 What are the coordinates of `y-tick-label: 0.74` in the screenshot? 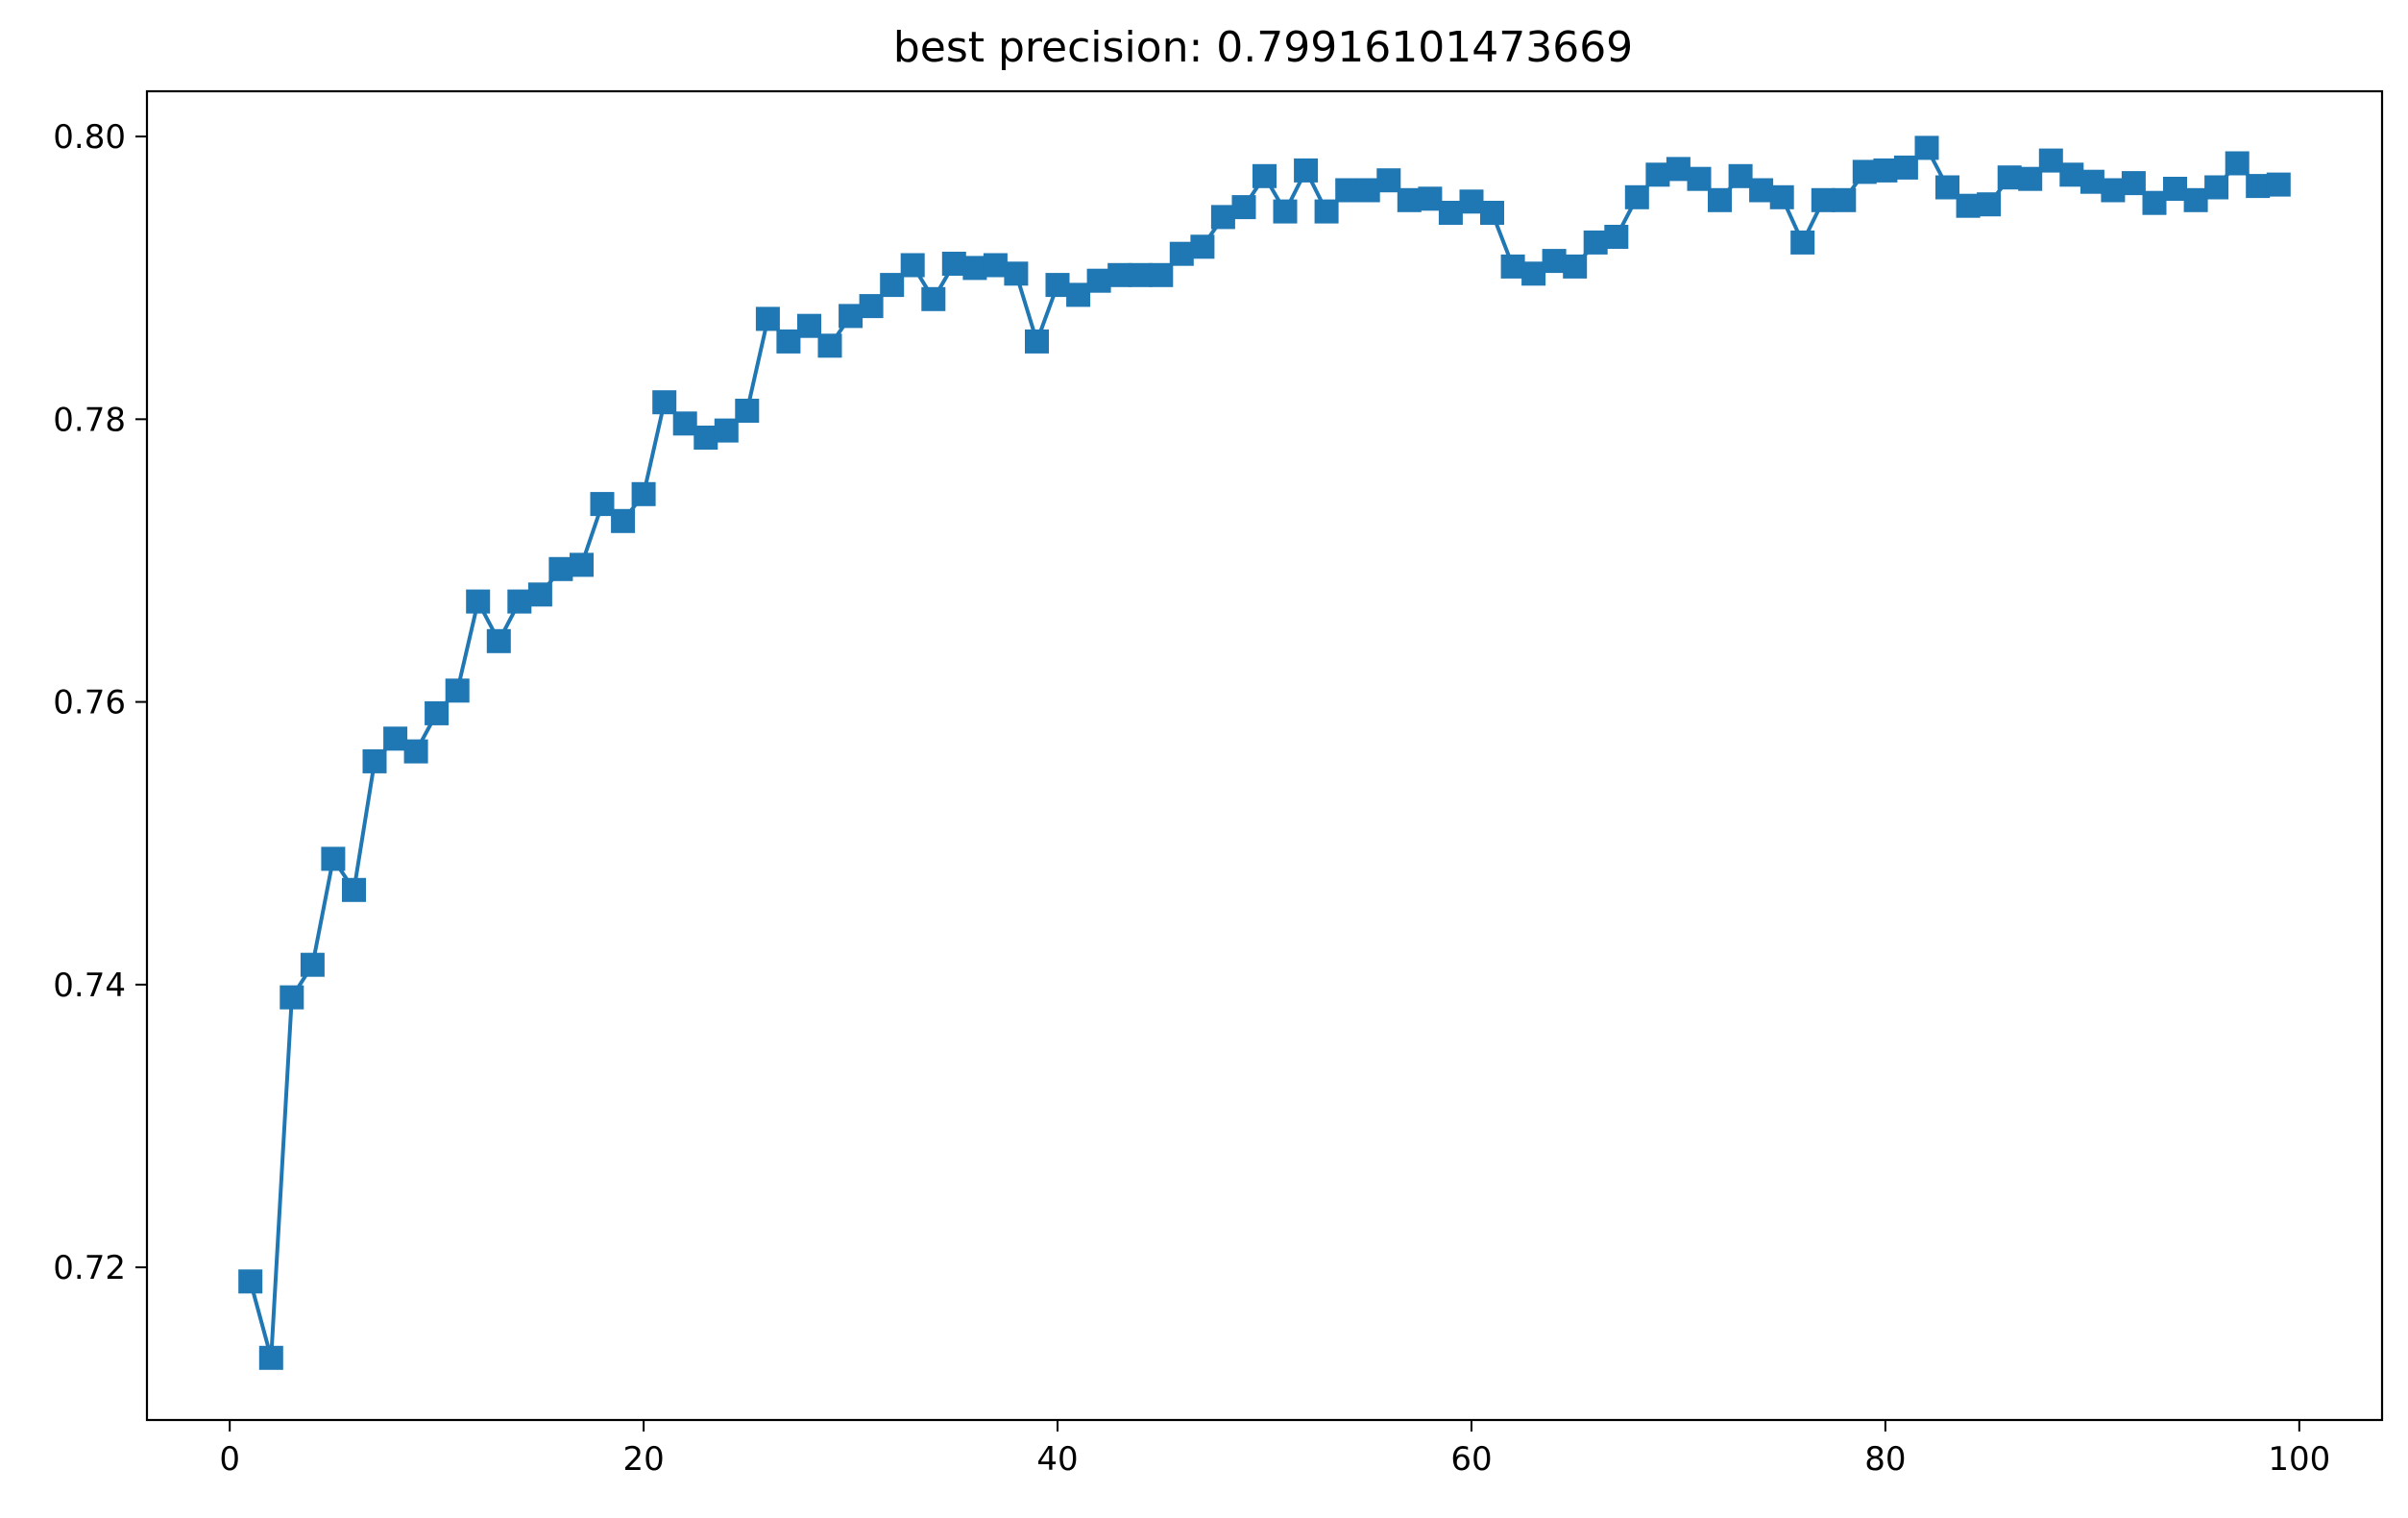 It's located at (89, 986).